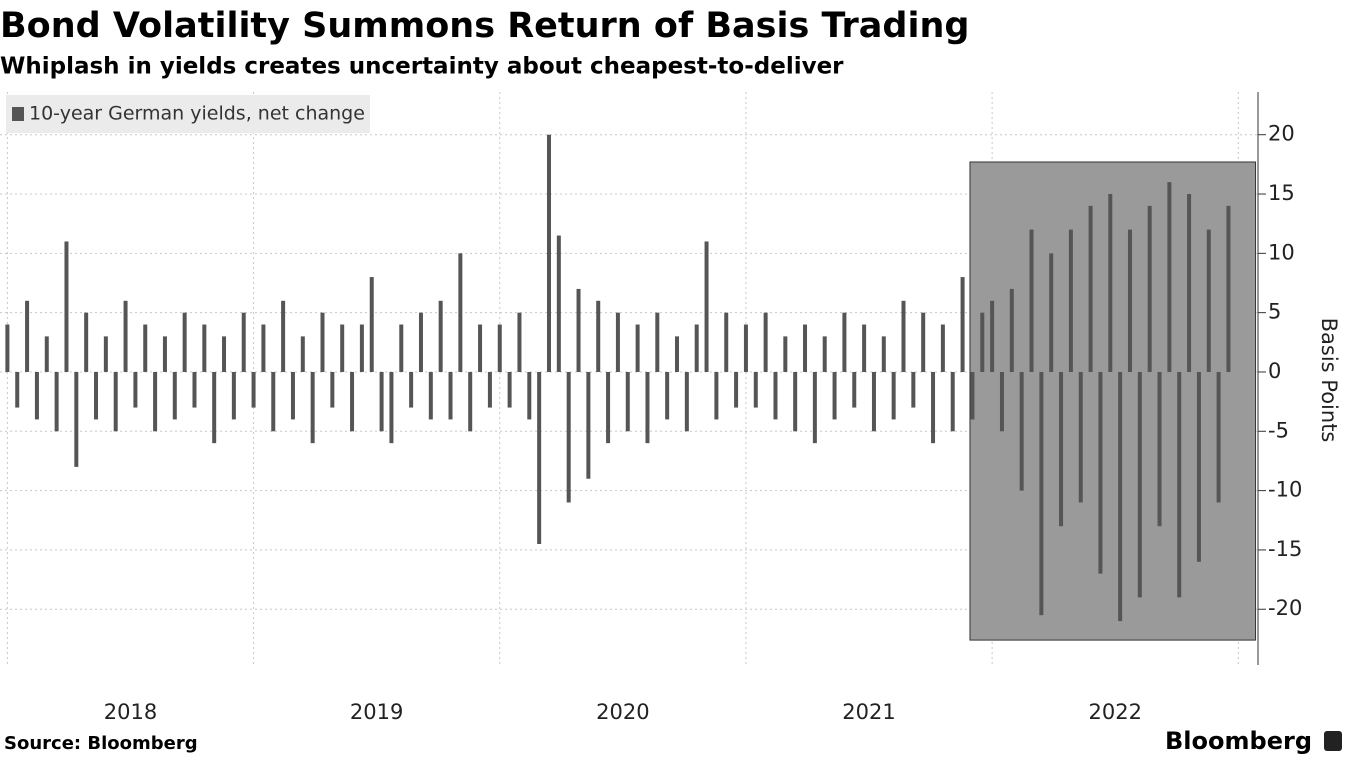  What do you see at coordinates (197, 114) in the screenshot?
I see `legend-label: 10-year German yields, net change` at bounding box center [197, 114].